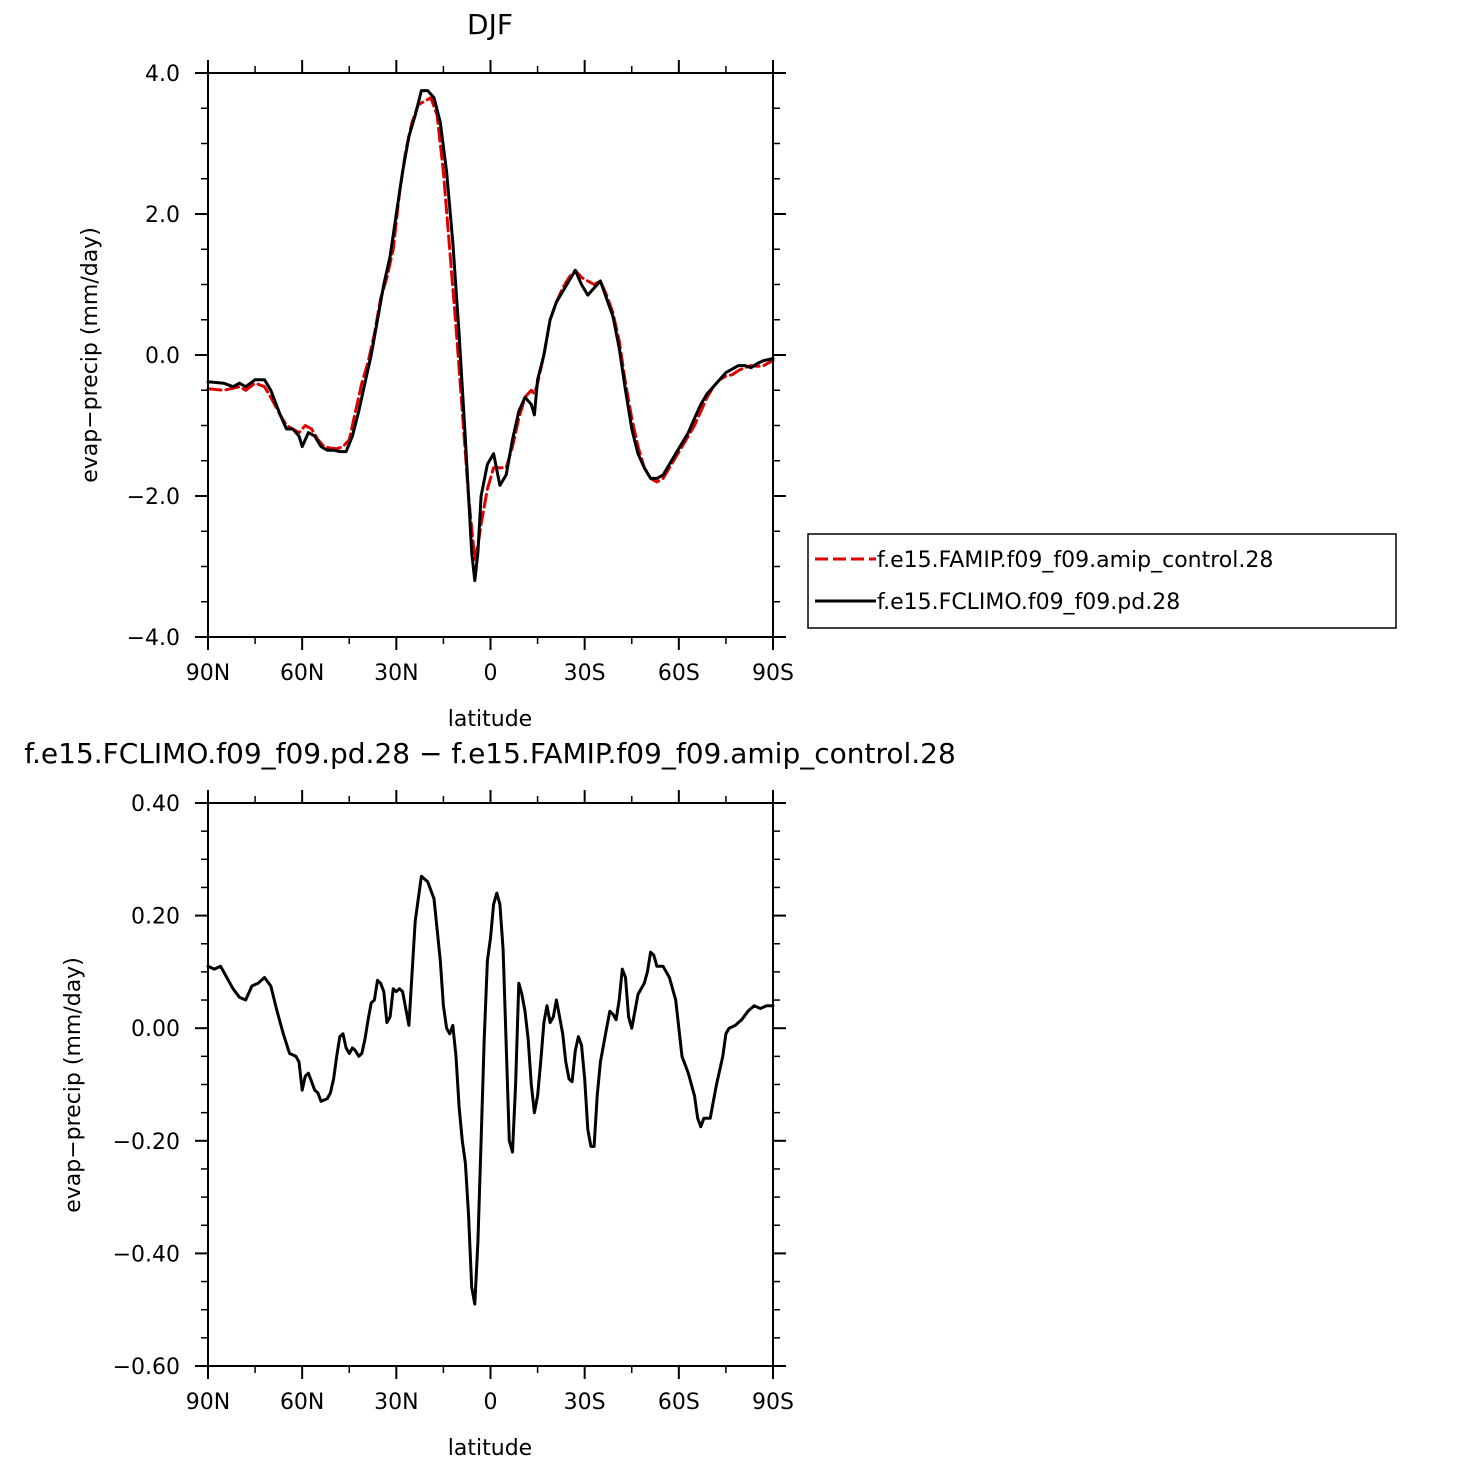 This screenshot has width=1469, height=1469. I want to click on bottom-ytick-label: −0.20, so click(146, 1142).